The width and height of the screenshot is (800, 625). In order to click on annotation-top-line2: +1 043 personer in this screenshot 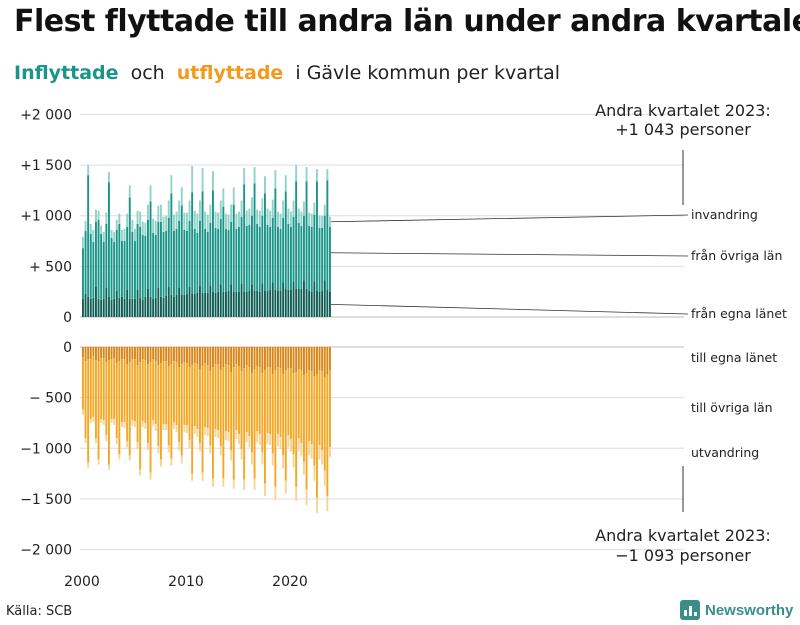, I will do `click(683, 129)`.